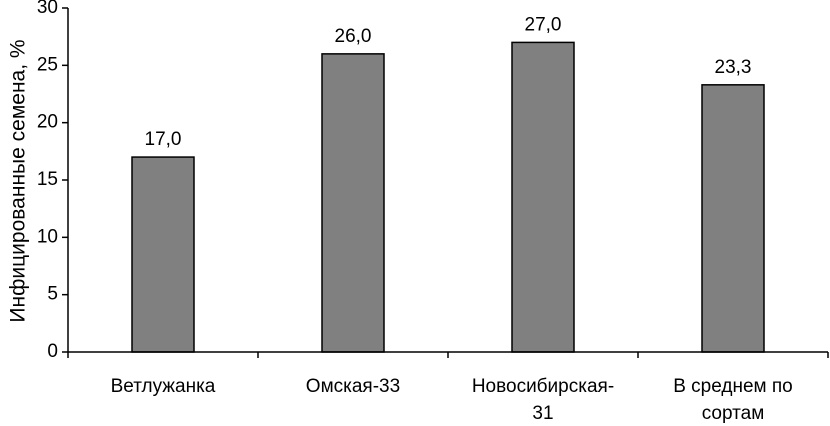  What do you see at coordinates (163, 386) in the screenshot?
I see `x-category-label: Ветлужанка` at bounding box center [163, 386].